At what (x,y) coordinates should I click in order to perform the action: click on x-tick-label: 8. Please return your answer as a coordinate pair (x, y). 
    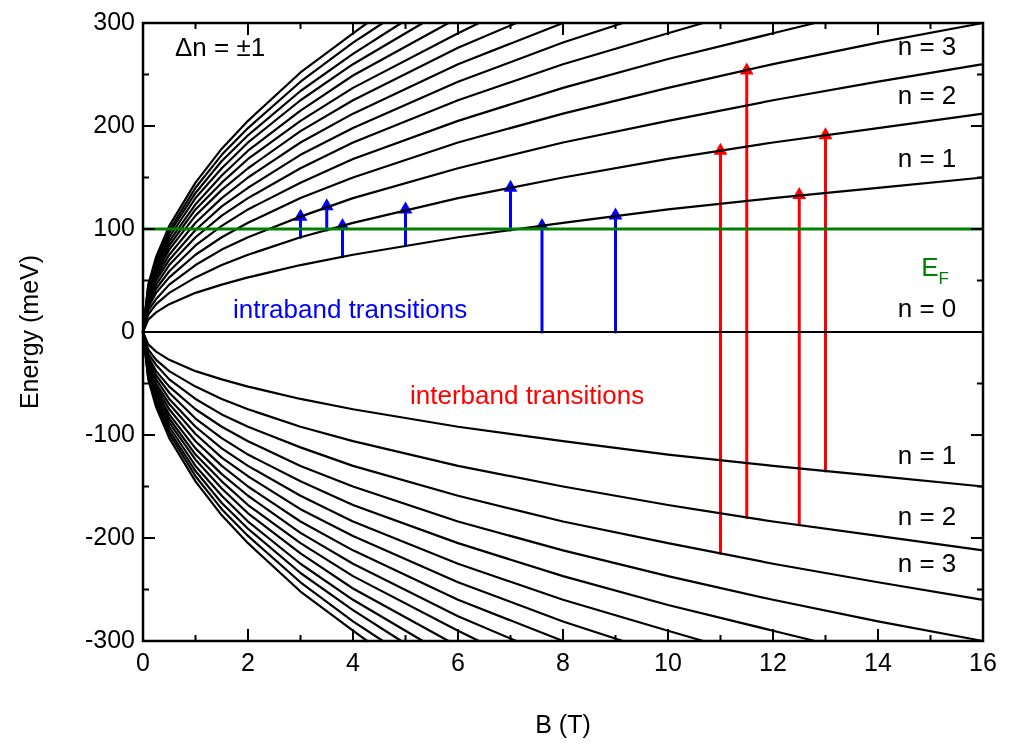
    Looking at the image, I should click on (563, 661).